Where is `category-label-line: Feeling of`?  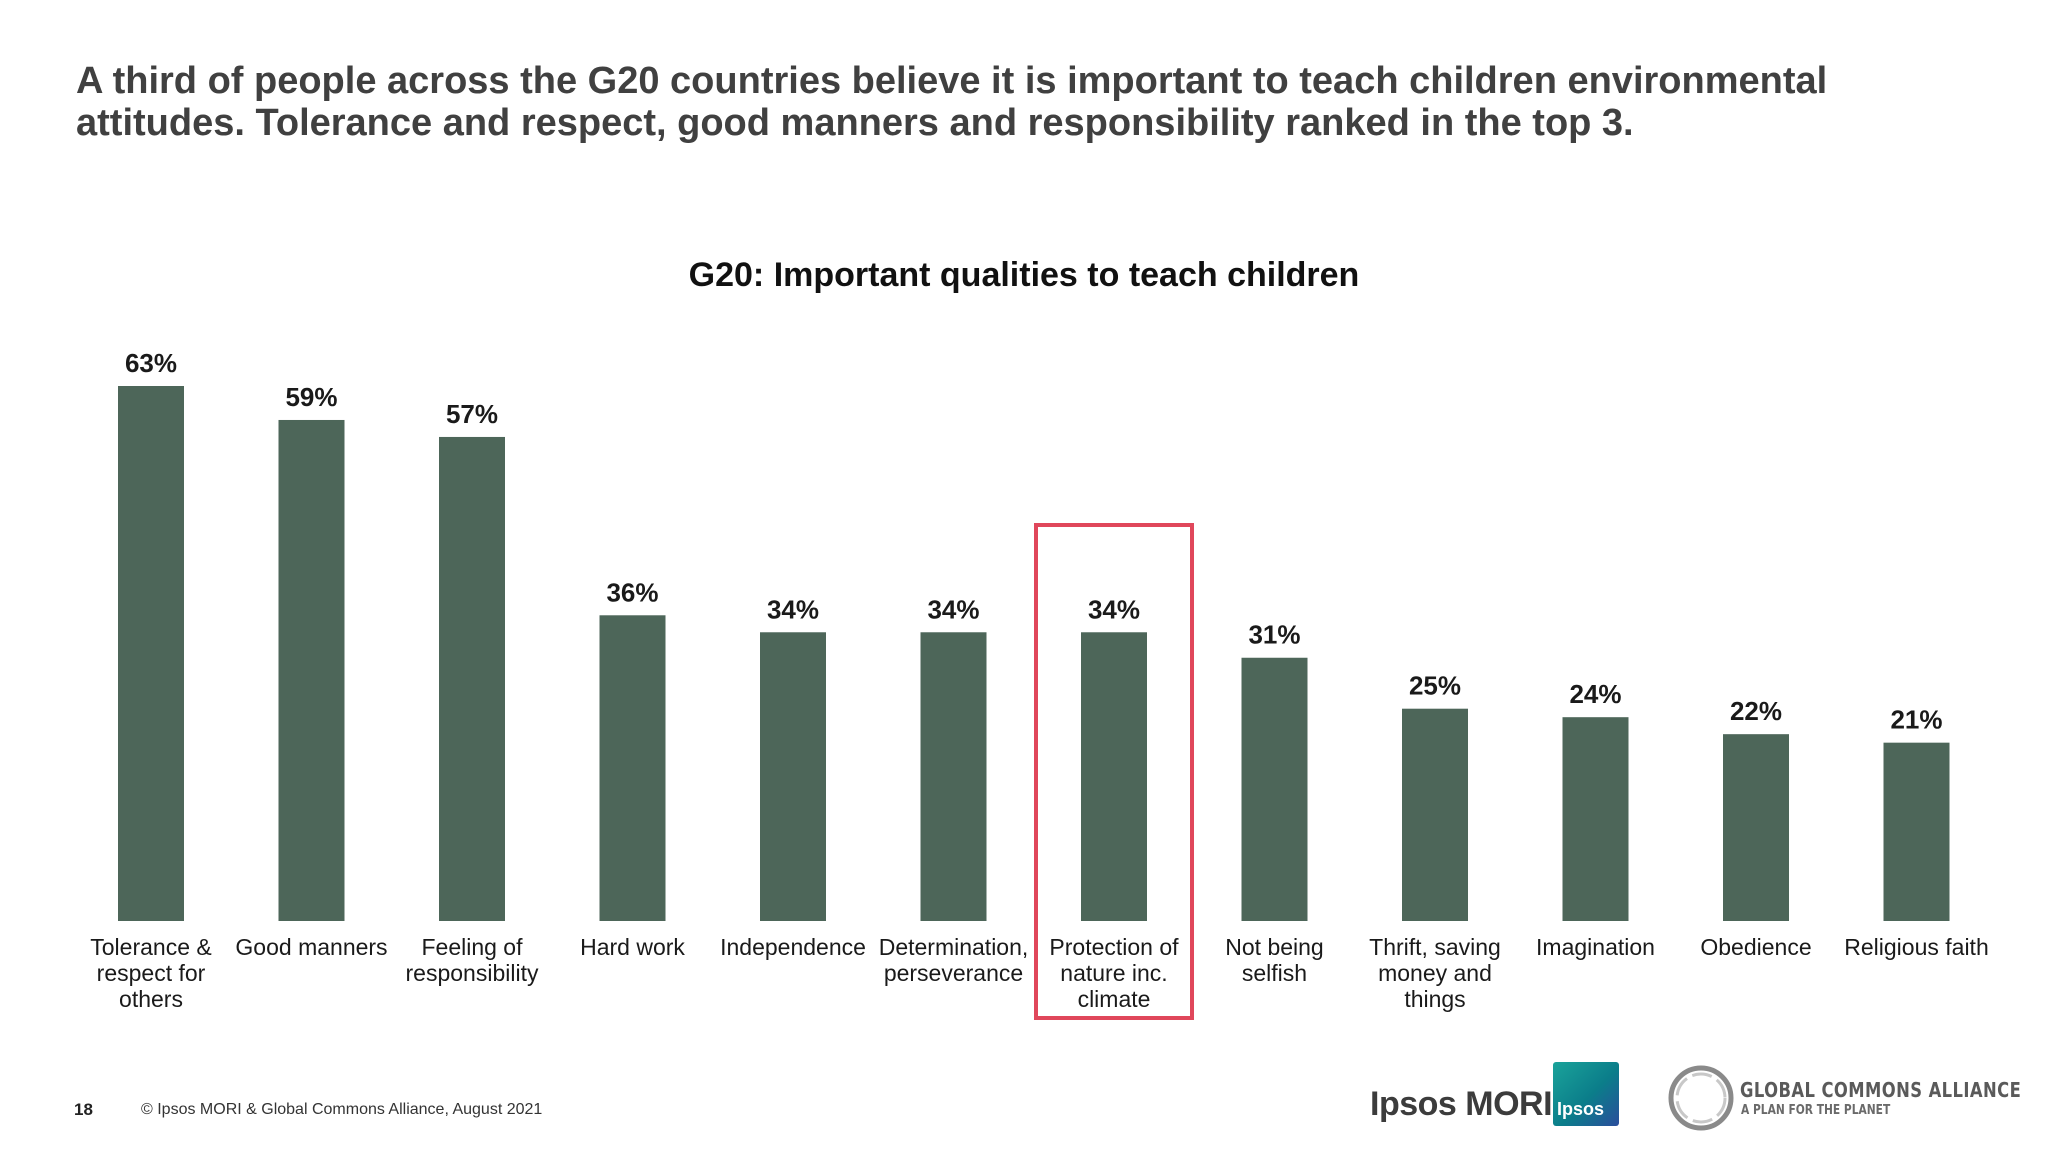 category-label-line: Feeling of is located at coordinates (472, 947).